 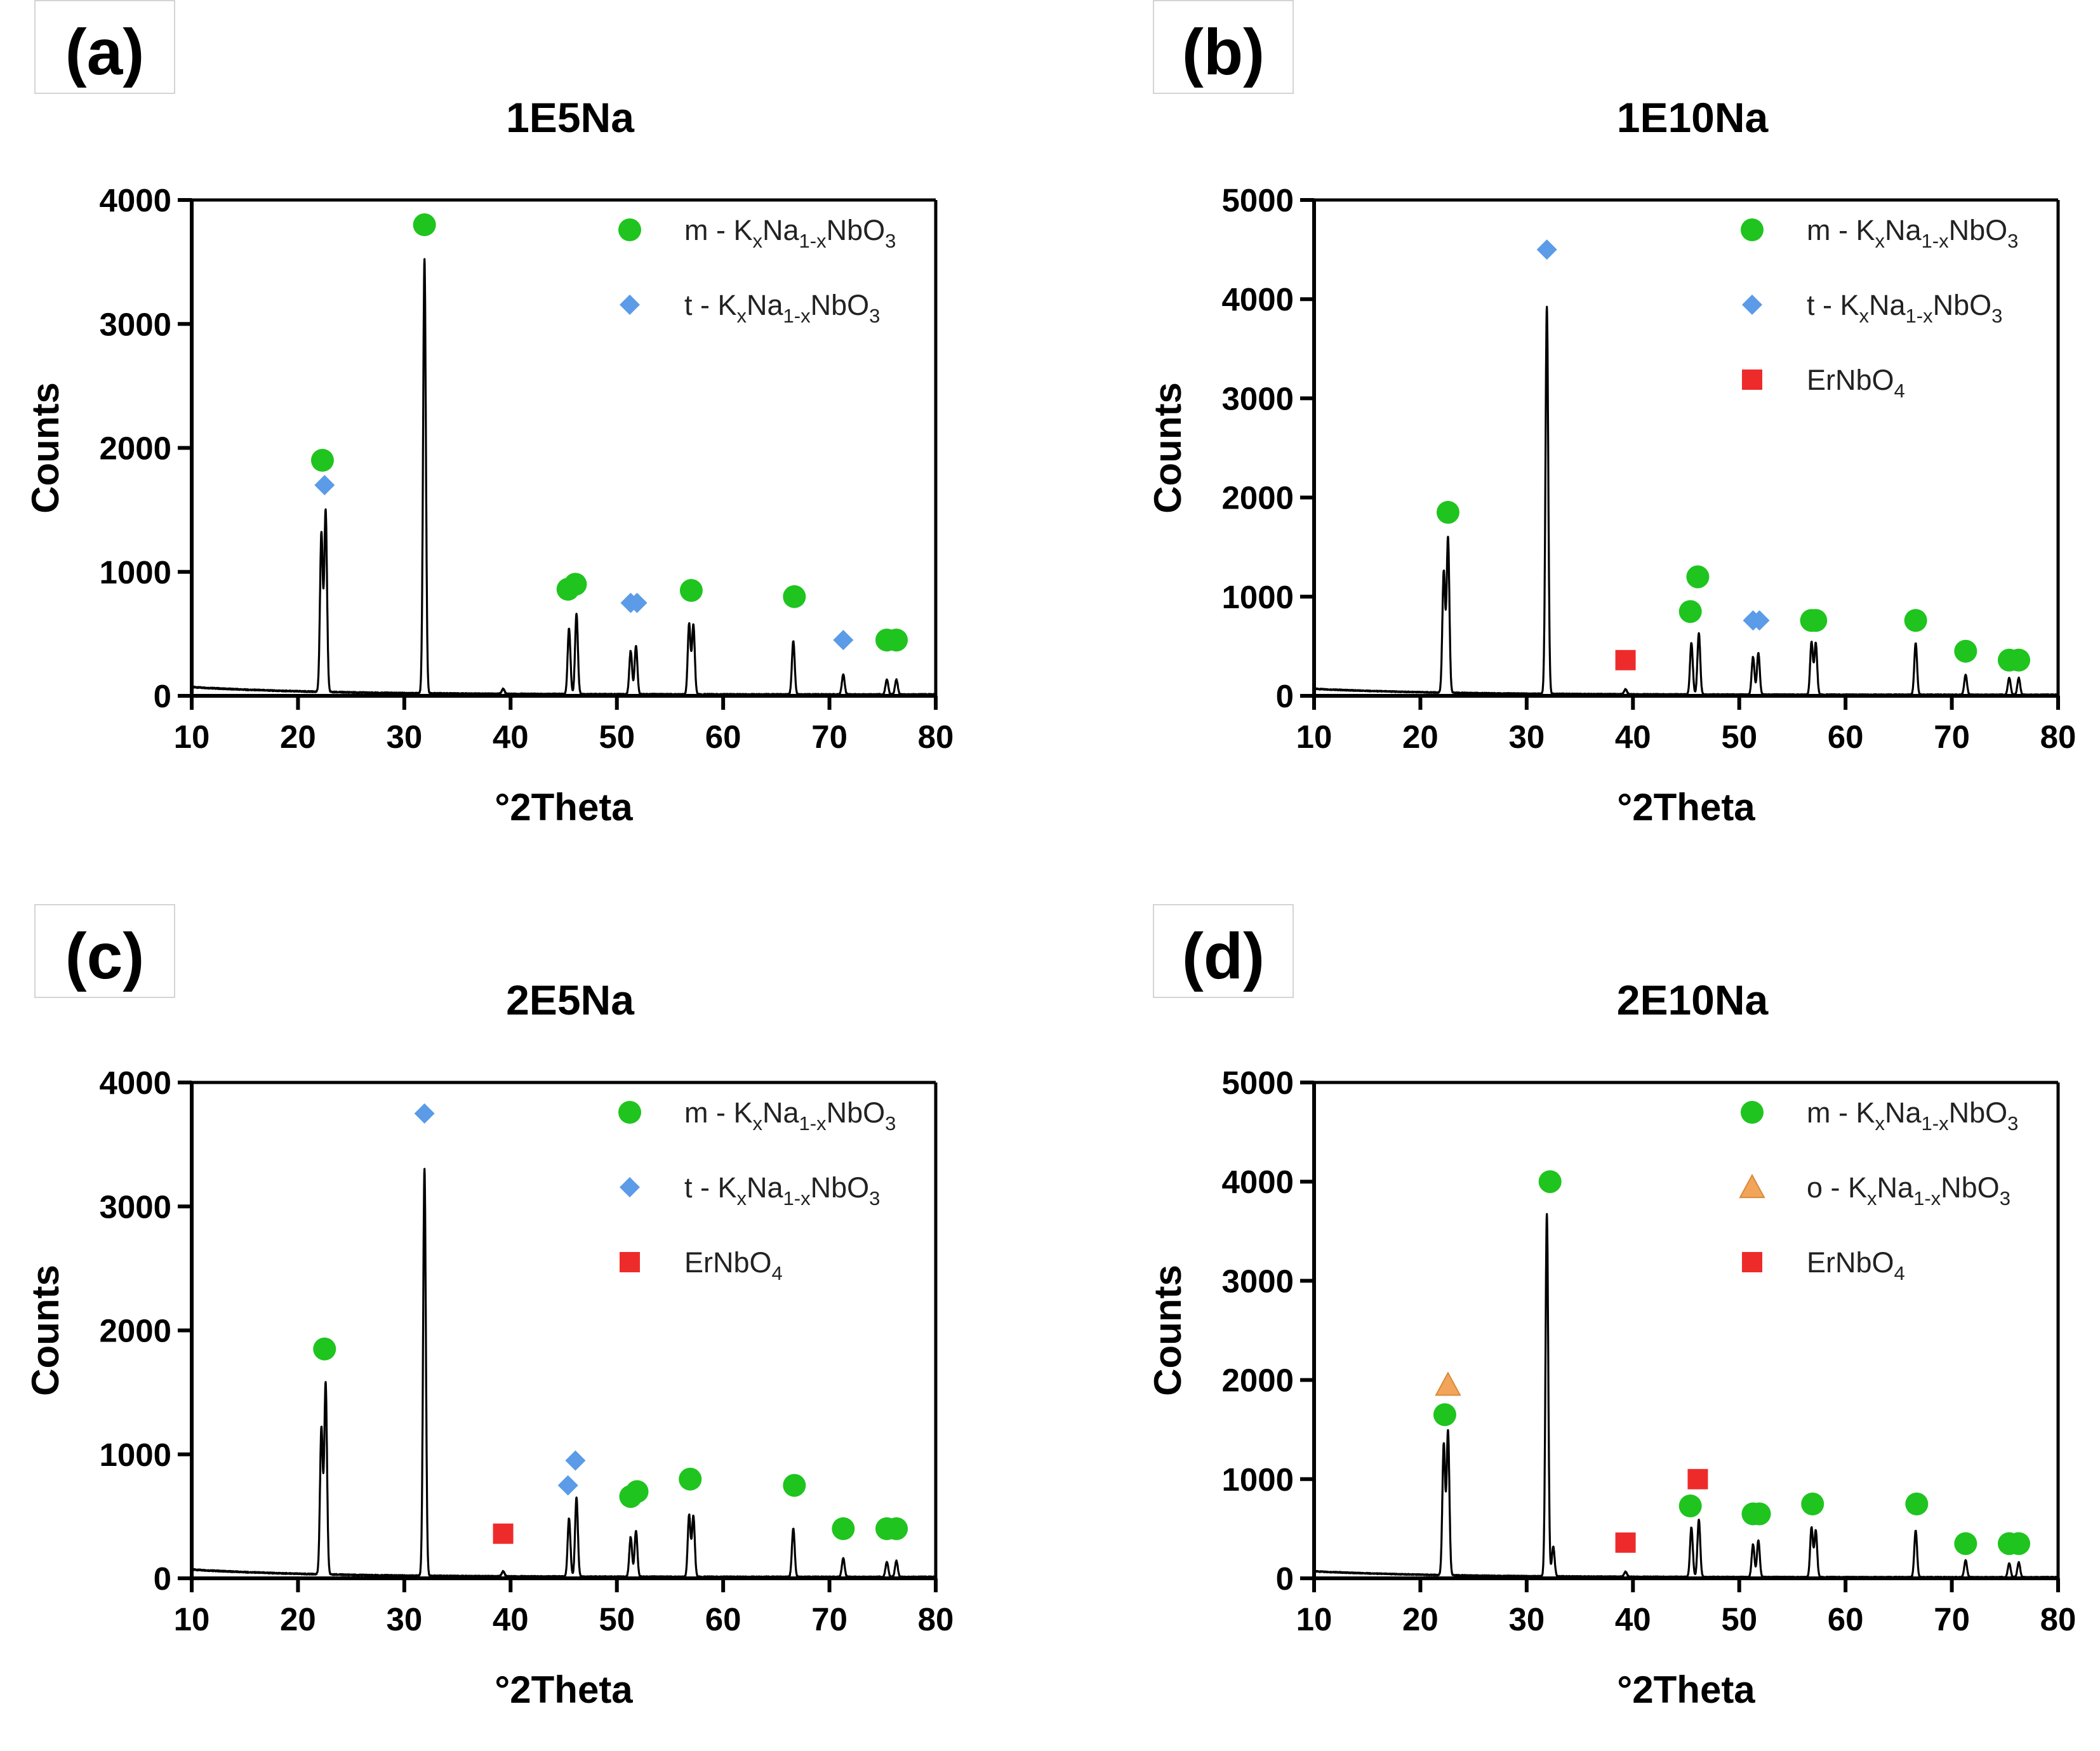 I want to click on x-axis-title: °2Theta, so click(x=564, y=1689).